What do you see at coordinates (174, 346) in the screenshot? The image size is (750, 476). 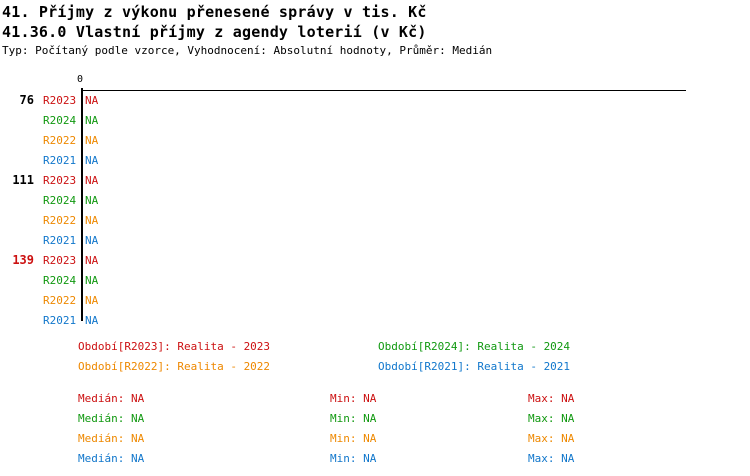 I see `legend-item: Období[R2023]: Realita - 2023` at bounding box center [174, 346].